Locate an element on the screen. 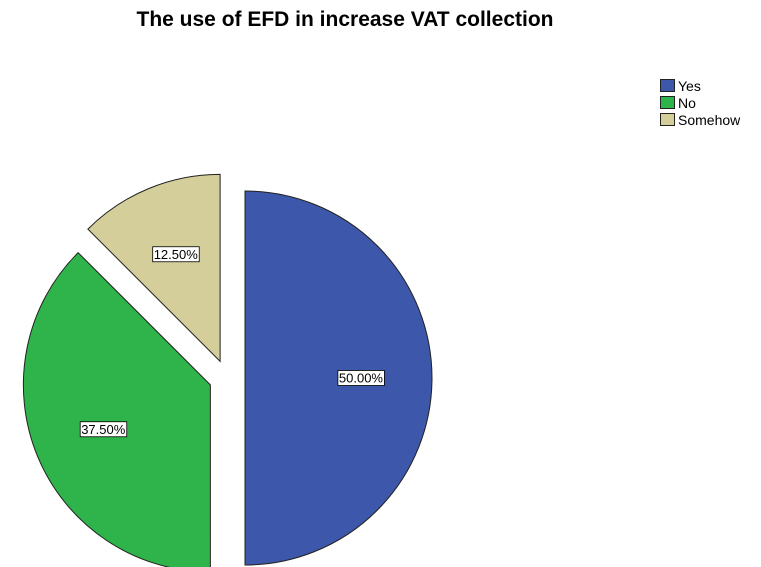 Image resolution: width=761 pixels, height=567 pixels. svg-text: 37.50% is located at coordinates (103, 429).